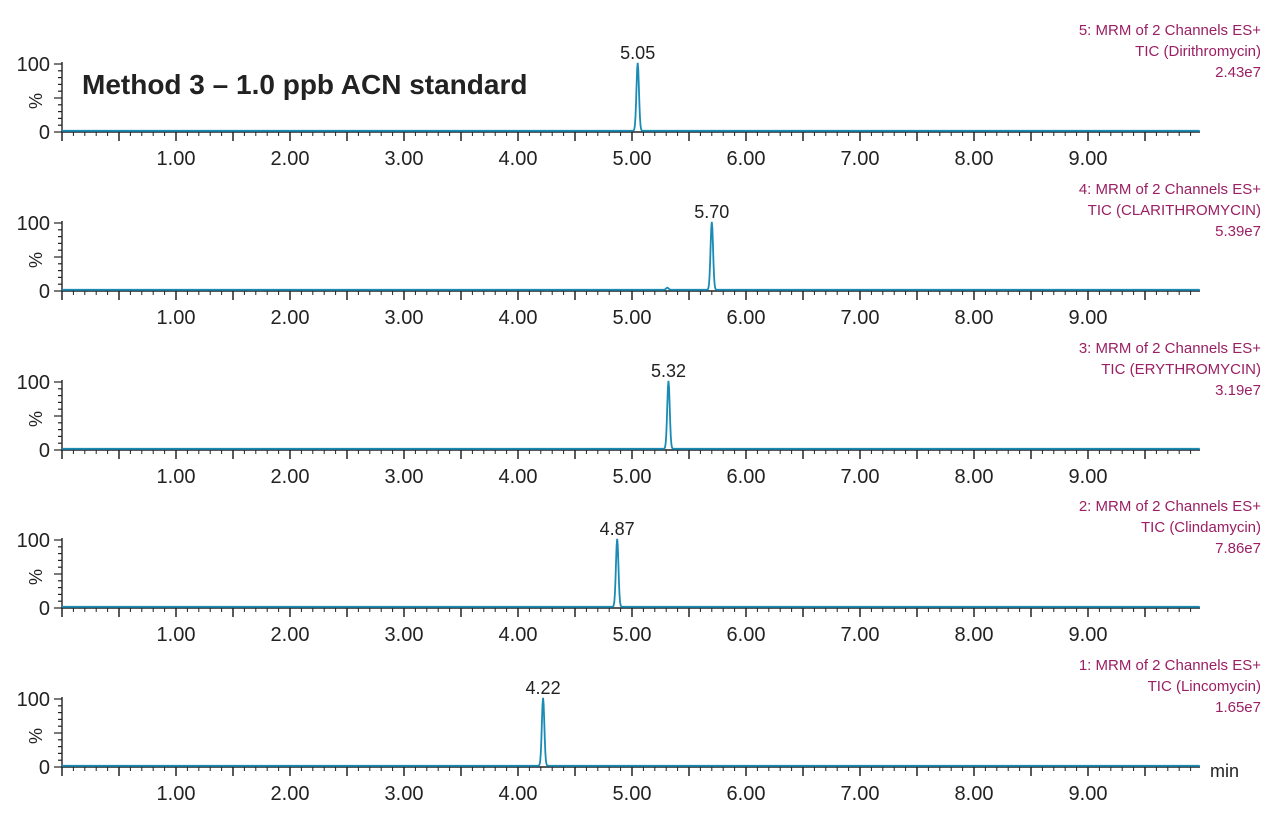 The image size is (1280, 826). I want to click on x-axis-unit: min, so click(1224, 771).